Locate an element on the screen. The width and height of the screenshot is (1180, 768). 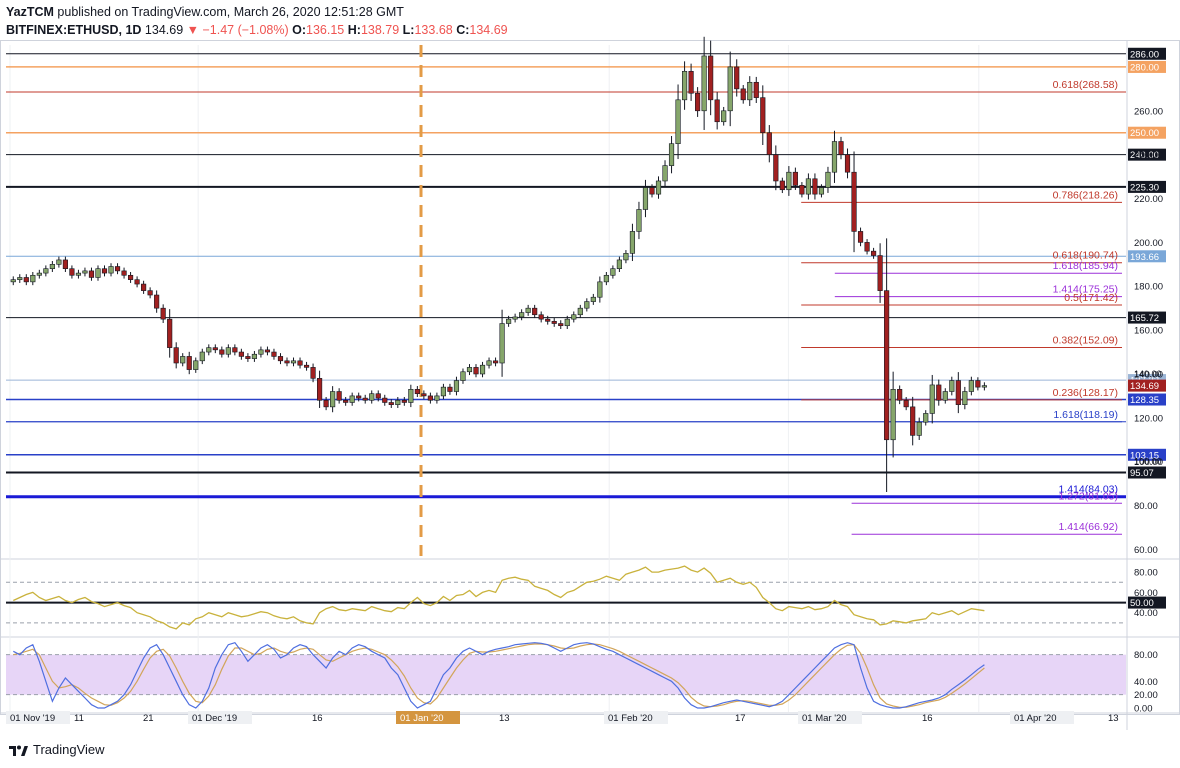
fib-level-label: 1.414(66.92) is located at coordinates (1088, 527).